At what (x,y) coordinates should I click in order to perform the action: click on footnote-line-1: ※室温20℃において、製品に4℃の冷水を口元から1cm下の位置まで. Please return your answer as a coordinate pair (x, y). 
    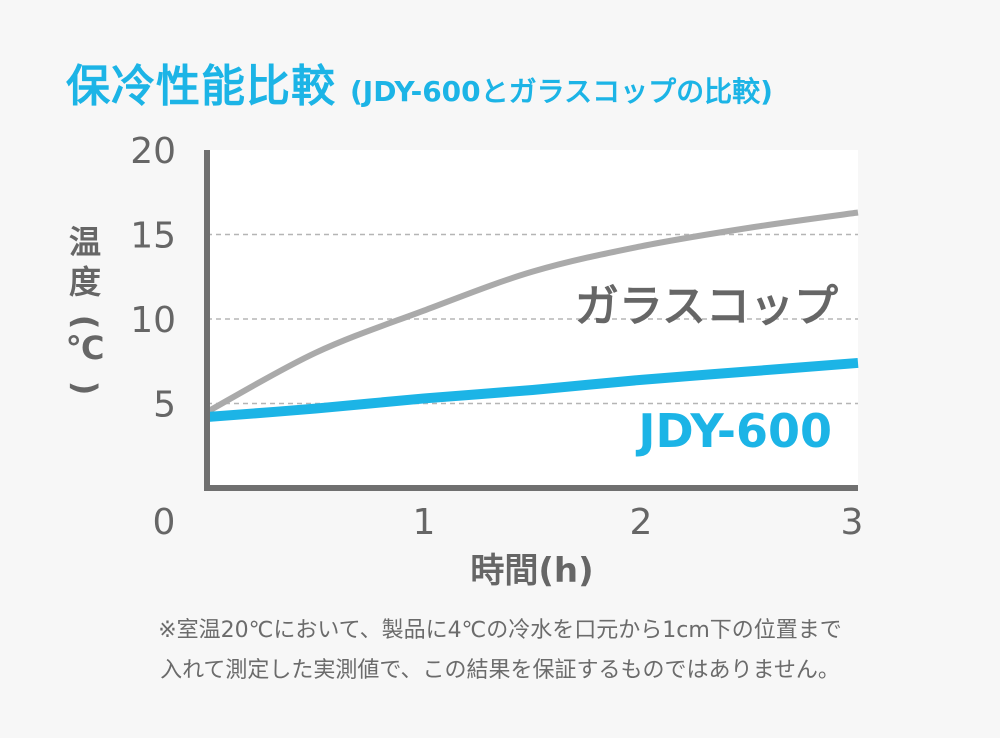
    Looking at the image, I should click on (500, 630).